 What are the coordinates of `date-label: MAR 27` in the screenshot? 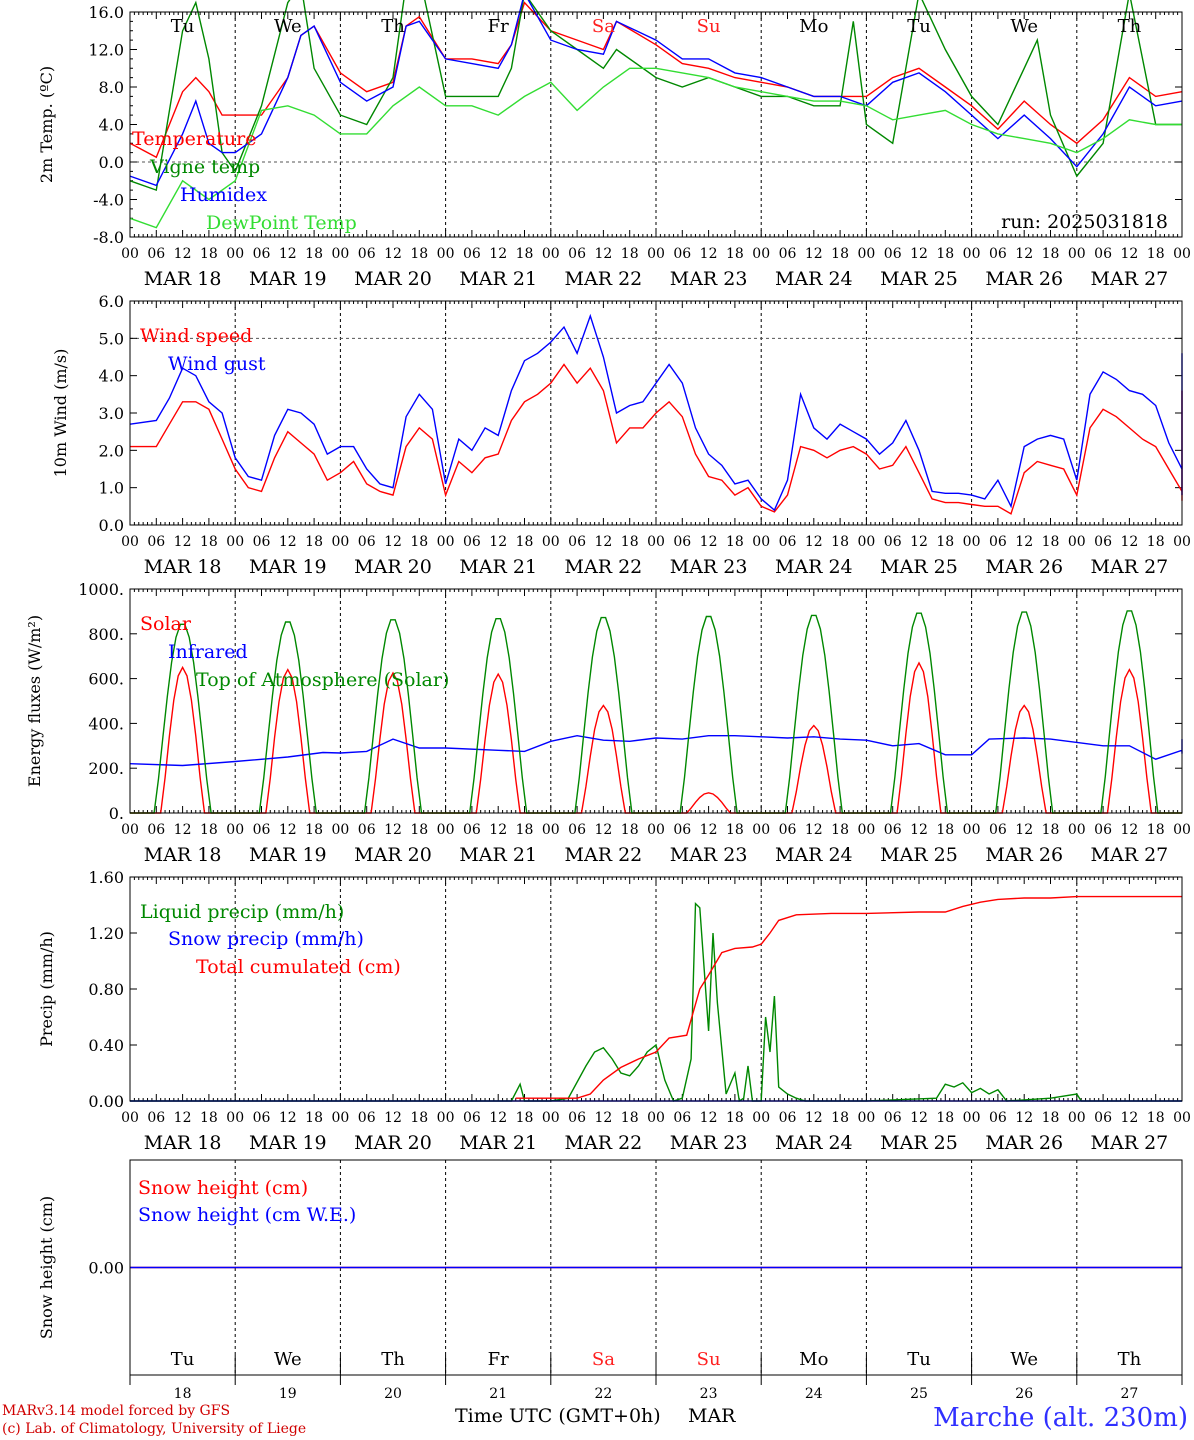 It's located at (1130, 279).